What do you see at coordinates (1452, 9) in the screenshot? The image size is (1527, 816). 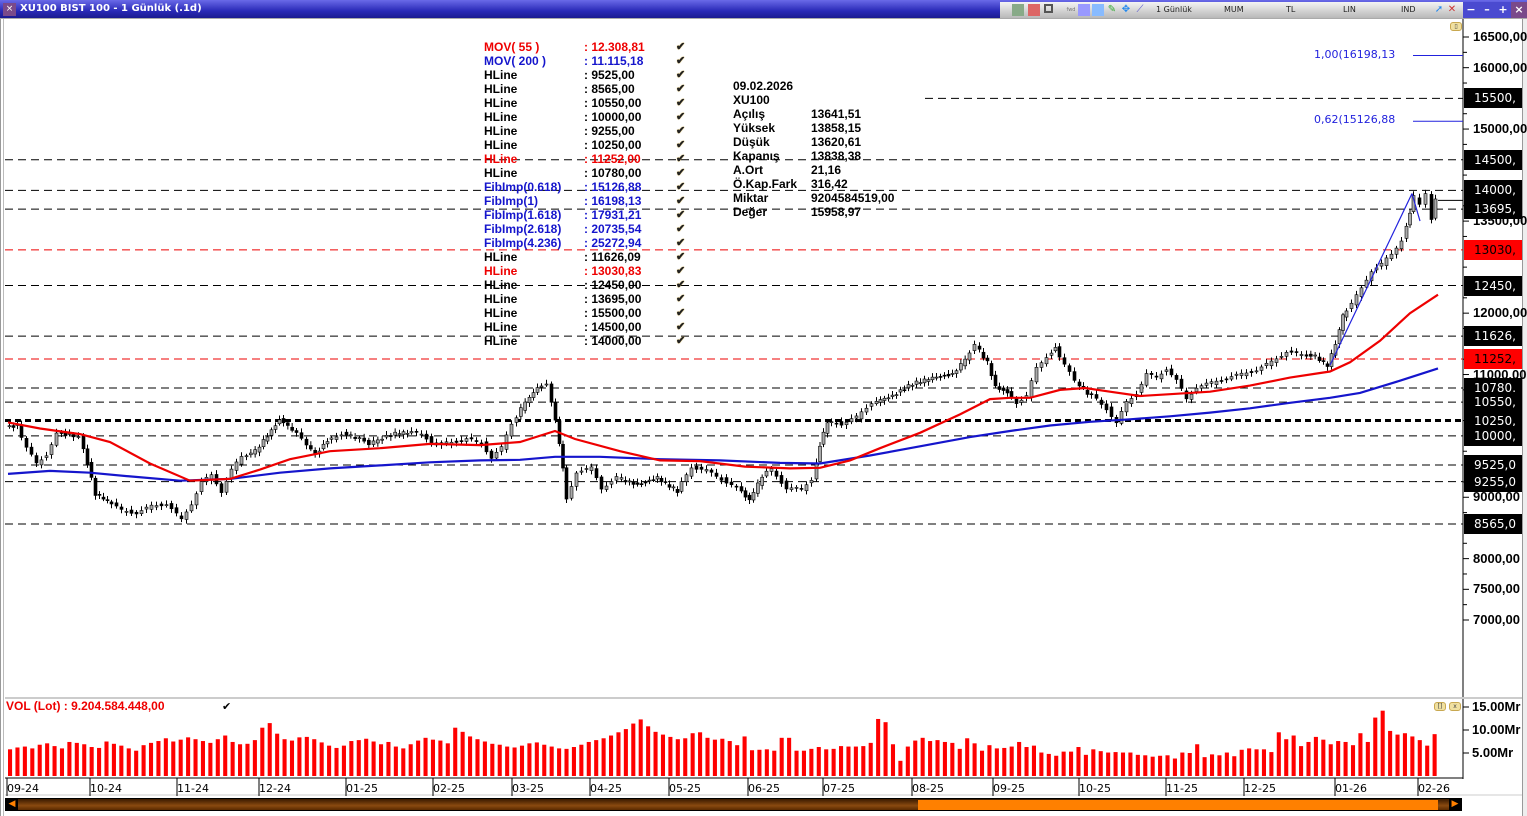 I see `tools-icon: ✕` at bounding box center [1452, 9].